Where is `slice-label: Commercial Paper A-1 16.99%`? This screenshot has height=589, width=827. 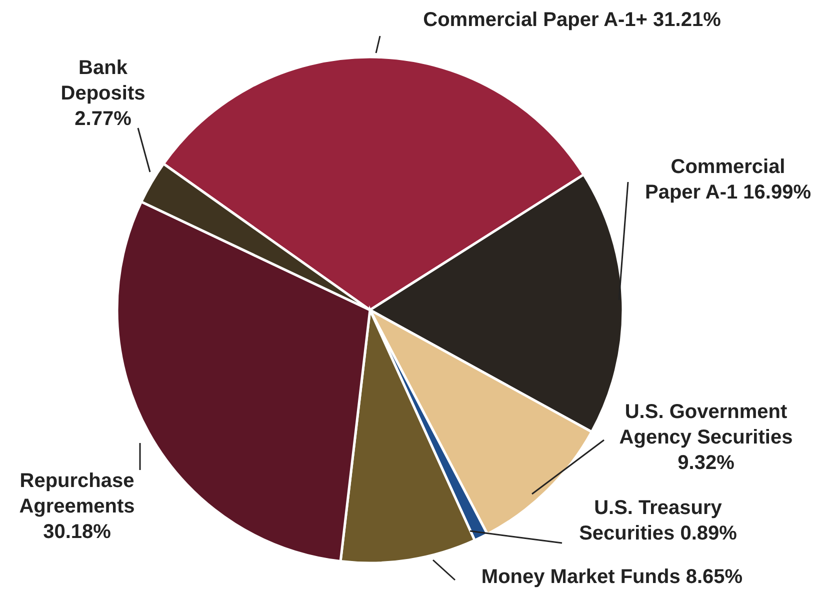
slice-label: Commercial Paper A-1 16.99% is located at coordinates (728, 180).